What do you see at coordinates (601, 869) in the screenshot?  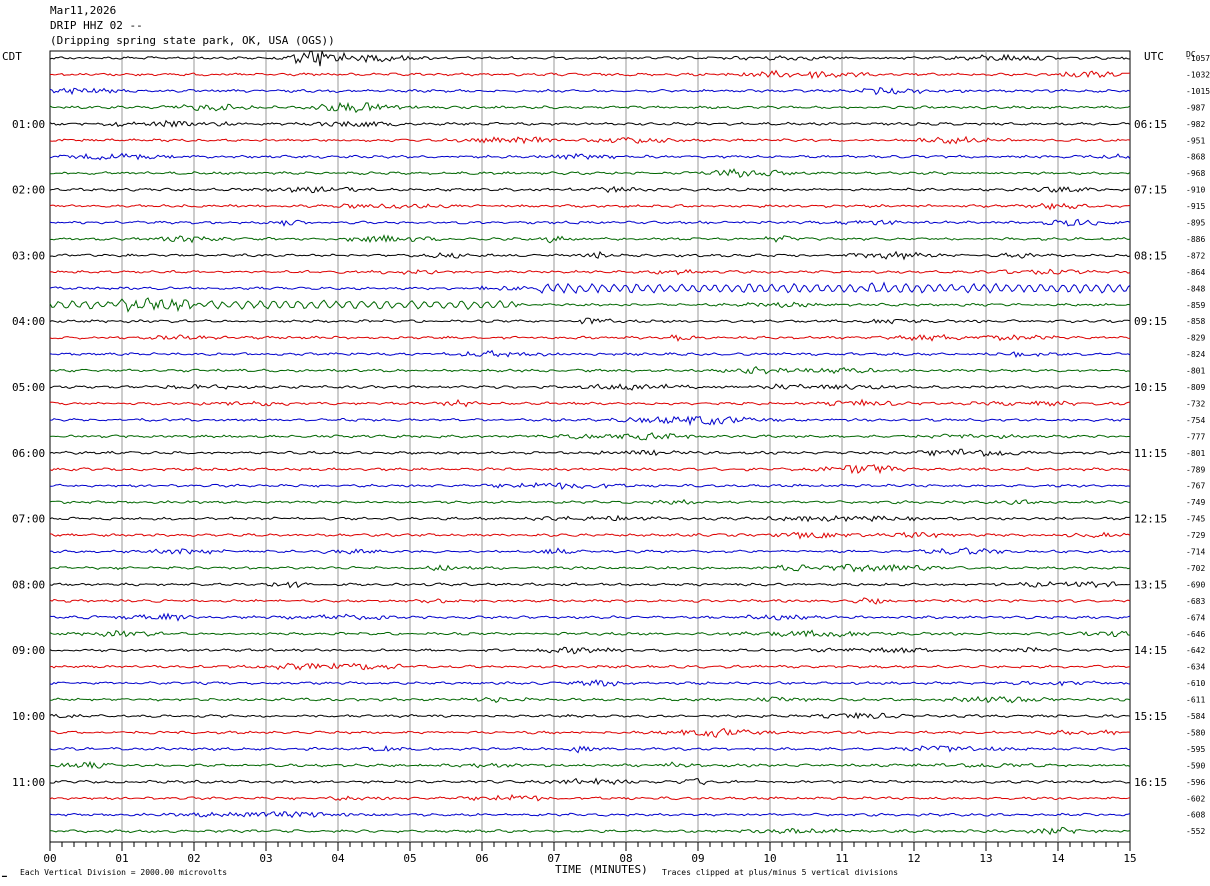 I see `x-axis-label: TIME (MINUTES)` at bounding box center [601, 869].